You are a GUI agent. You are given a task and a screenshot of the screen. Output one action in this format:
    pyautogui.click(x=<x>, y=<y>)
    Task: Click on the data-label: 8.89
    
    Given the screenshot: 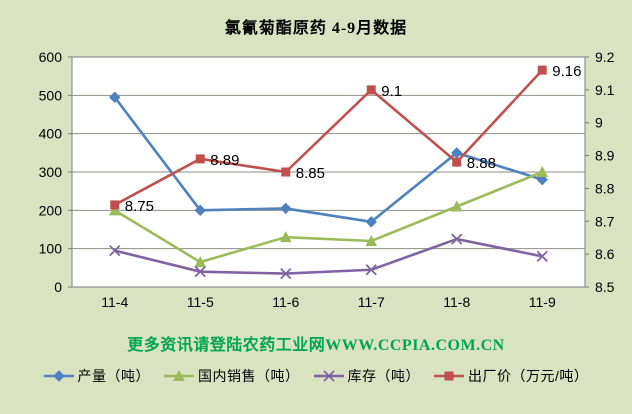 What is the action you would take?
    pyautogui.click(x=224, y=160)
    